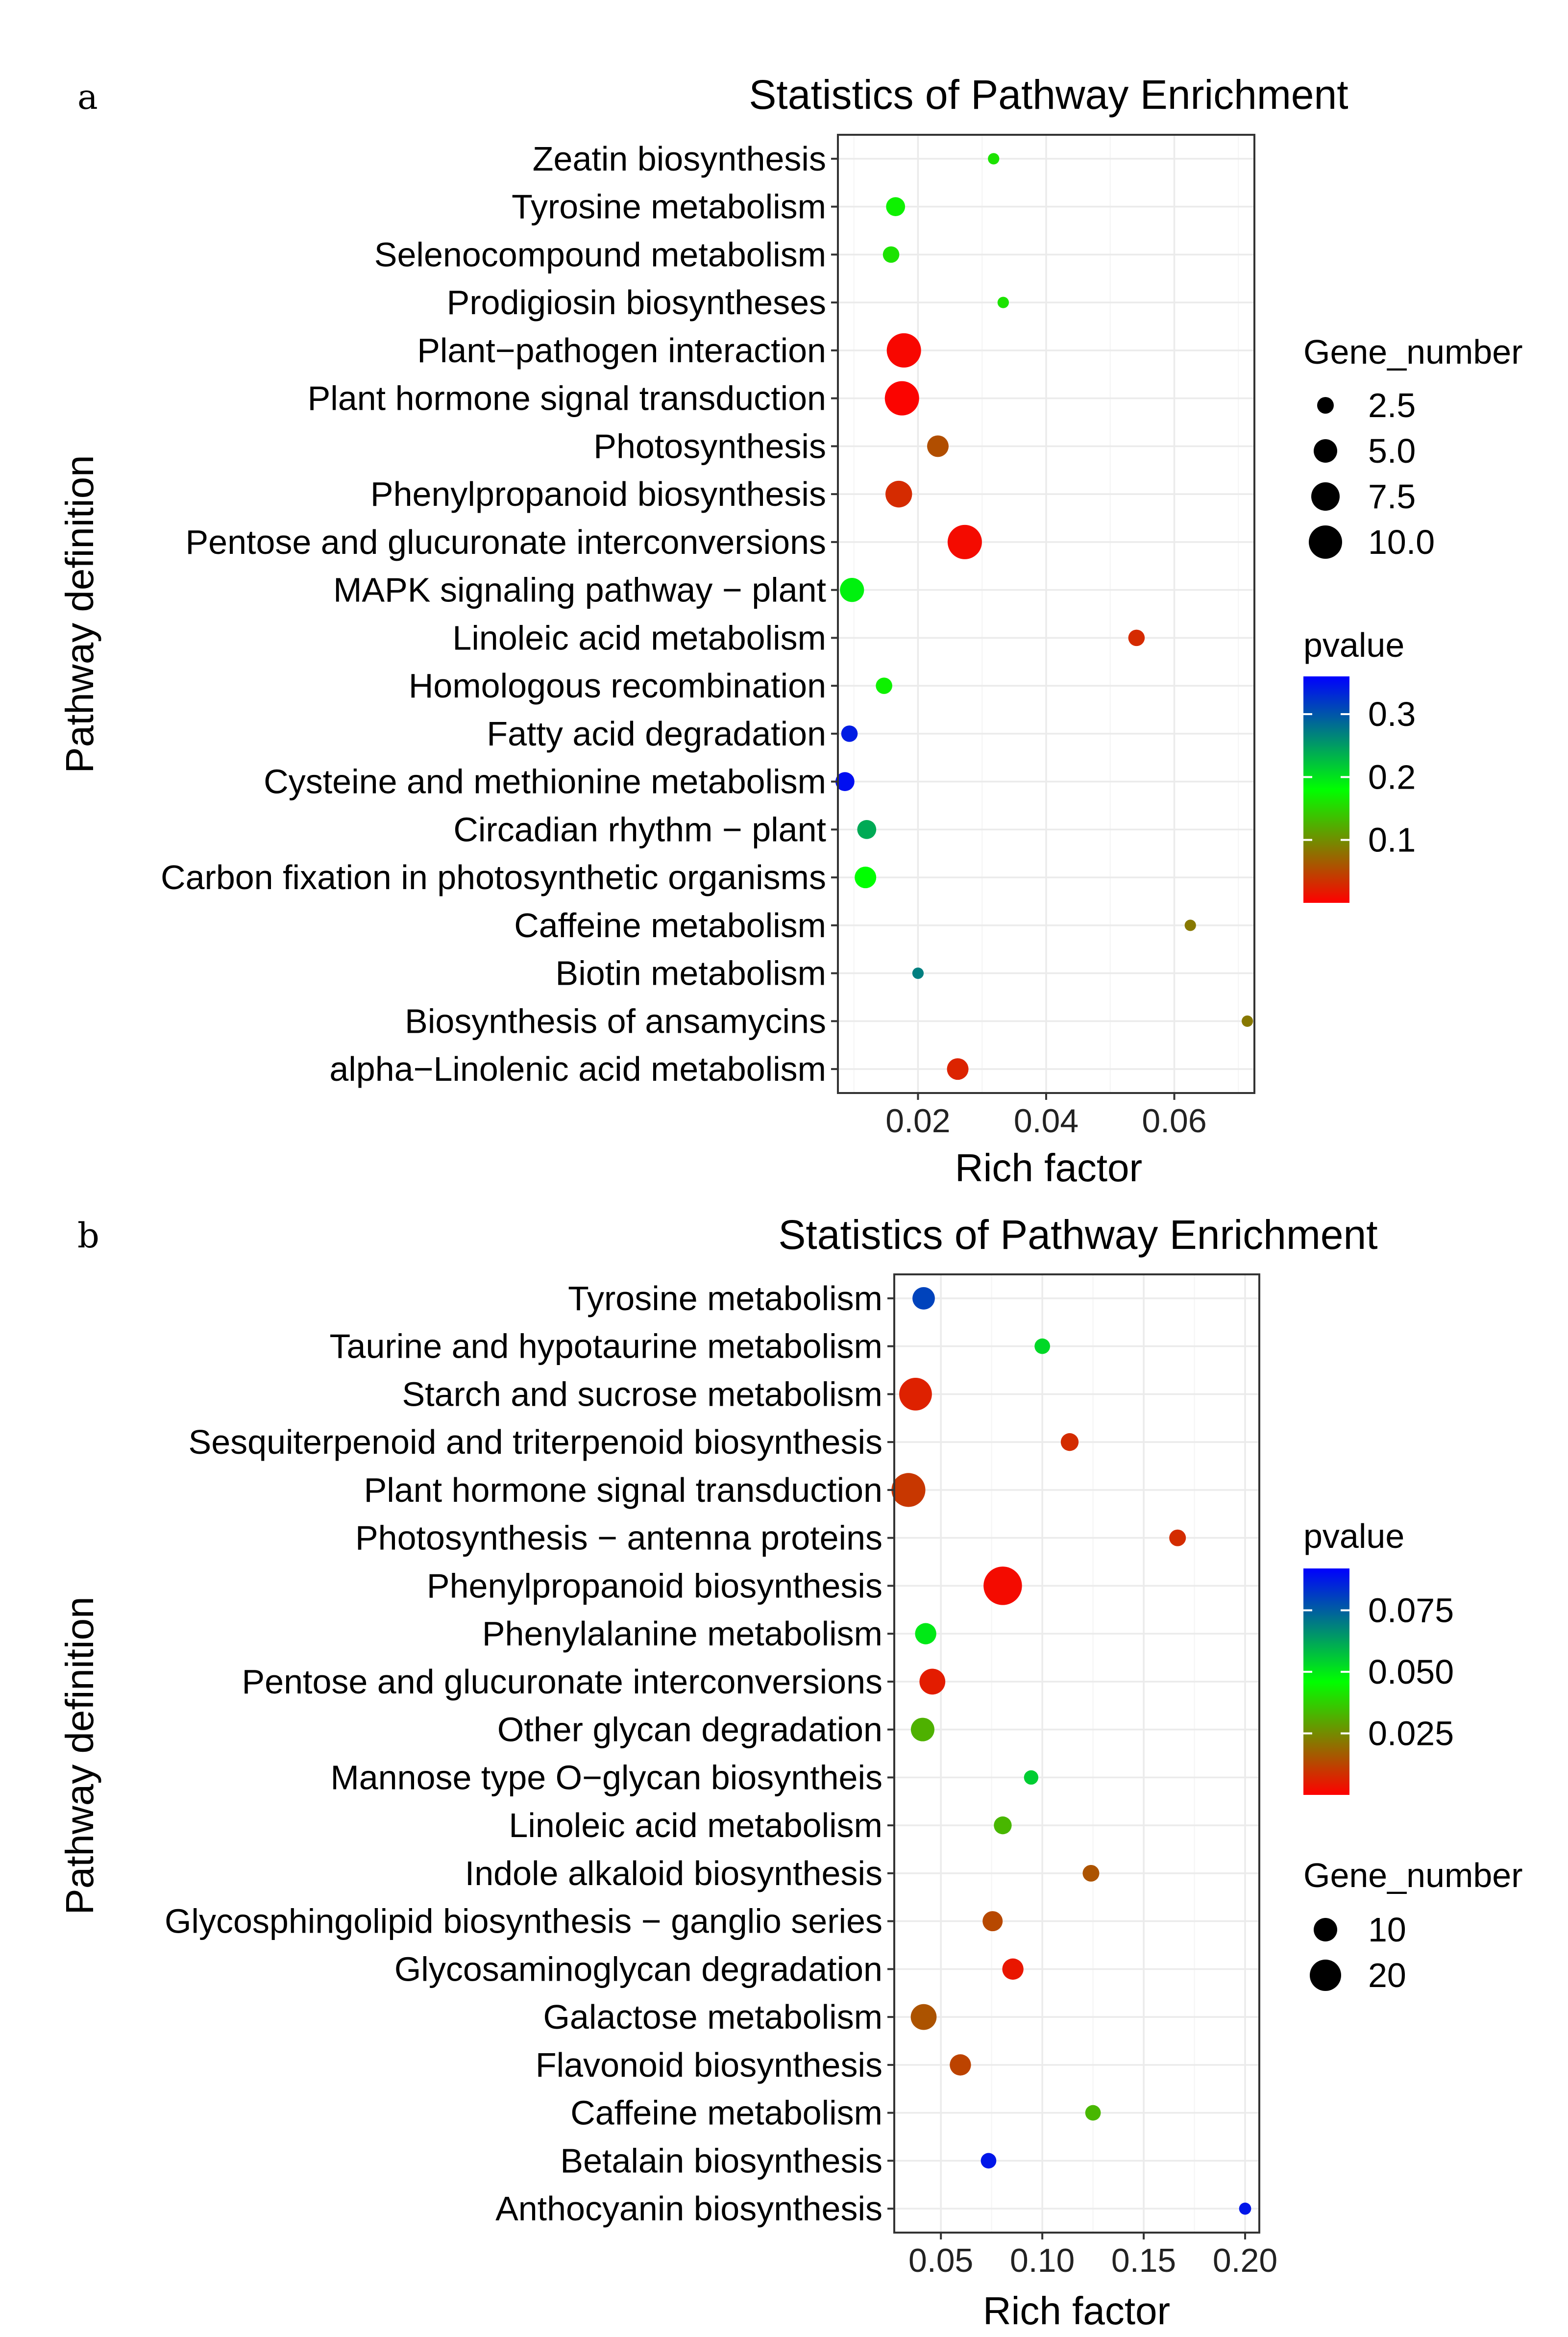  I want to click on colorbar-tick-label-b-1: 0.050, so click(1411, 1672).